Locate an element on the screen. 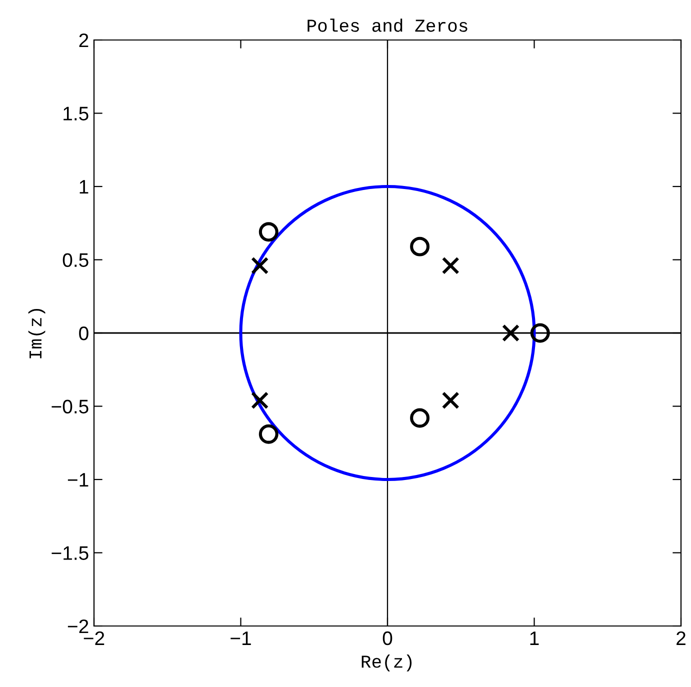 The image size is (691, 687). y-tick-label: −1.5 is located at coordinates (70, 553).